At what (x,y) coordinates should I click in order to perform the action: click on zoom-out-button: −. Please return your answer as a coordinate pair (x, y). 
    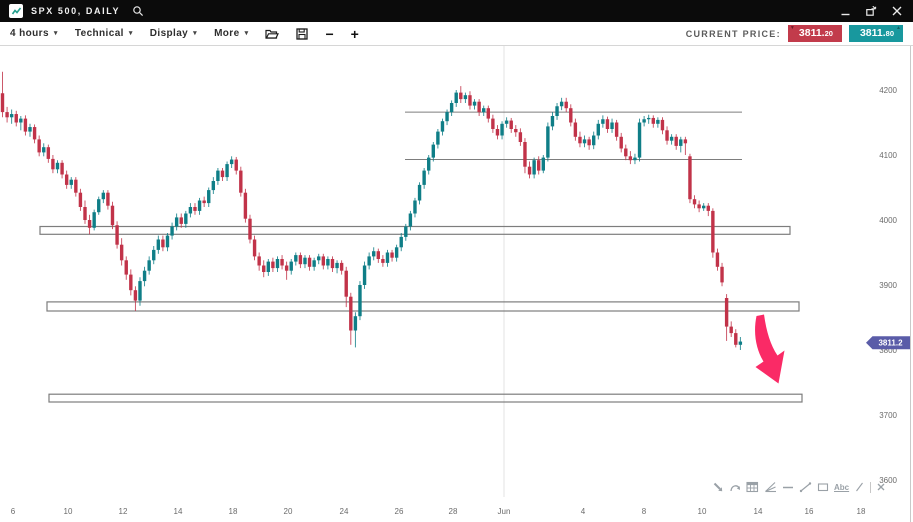
    Looking at the image, I should click on (329, 33).